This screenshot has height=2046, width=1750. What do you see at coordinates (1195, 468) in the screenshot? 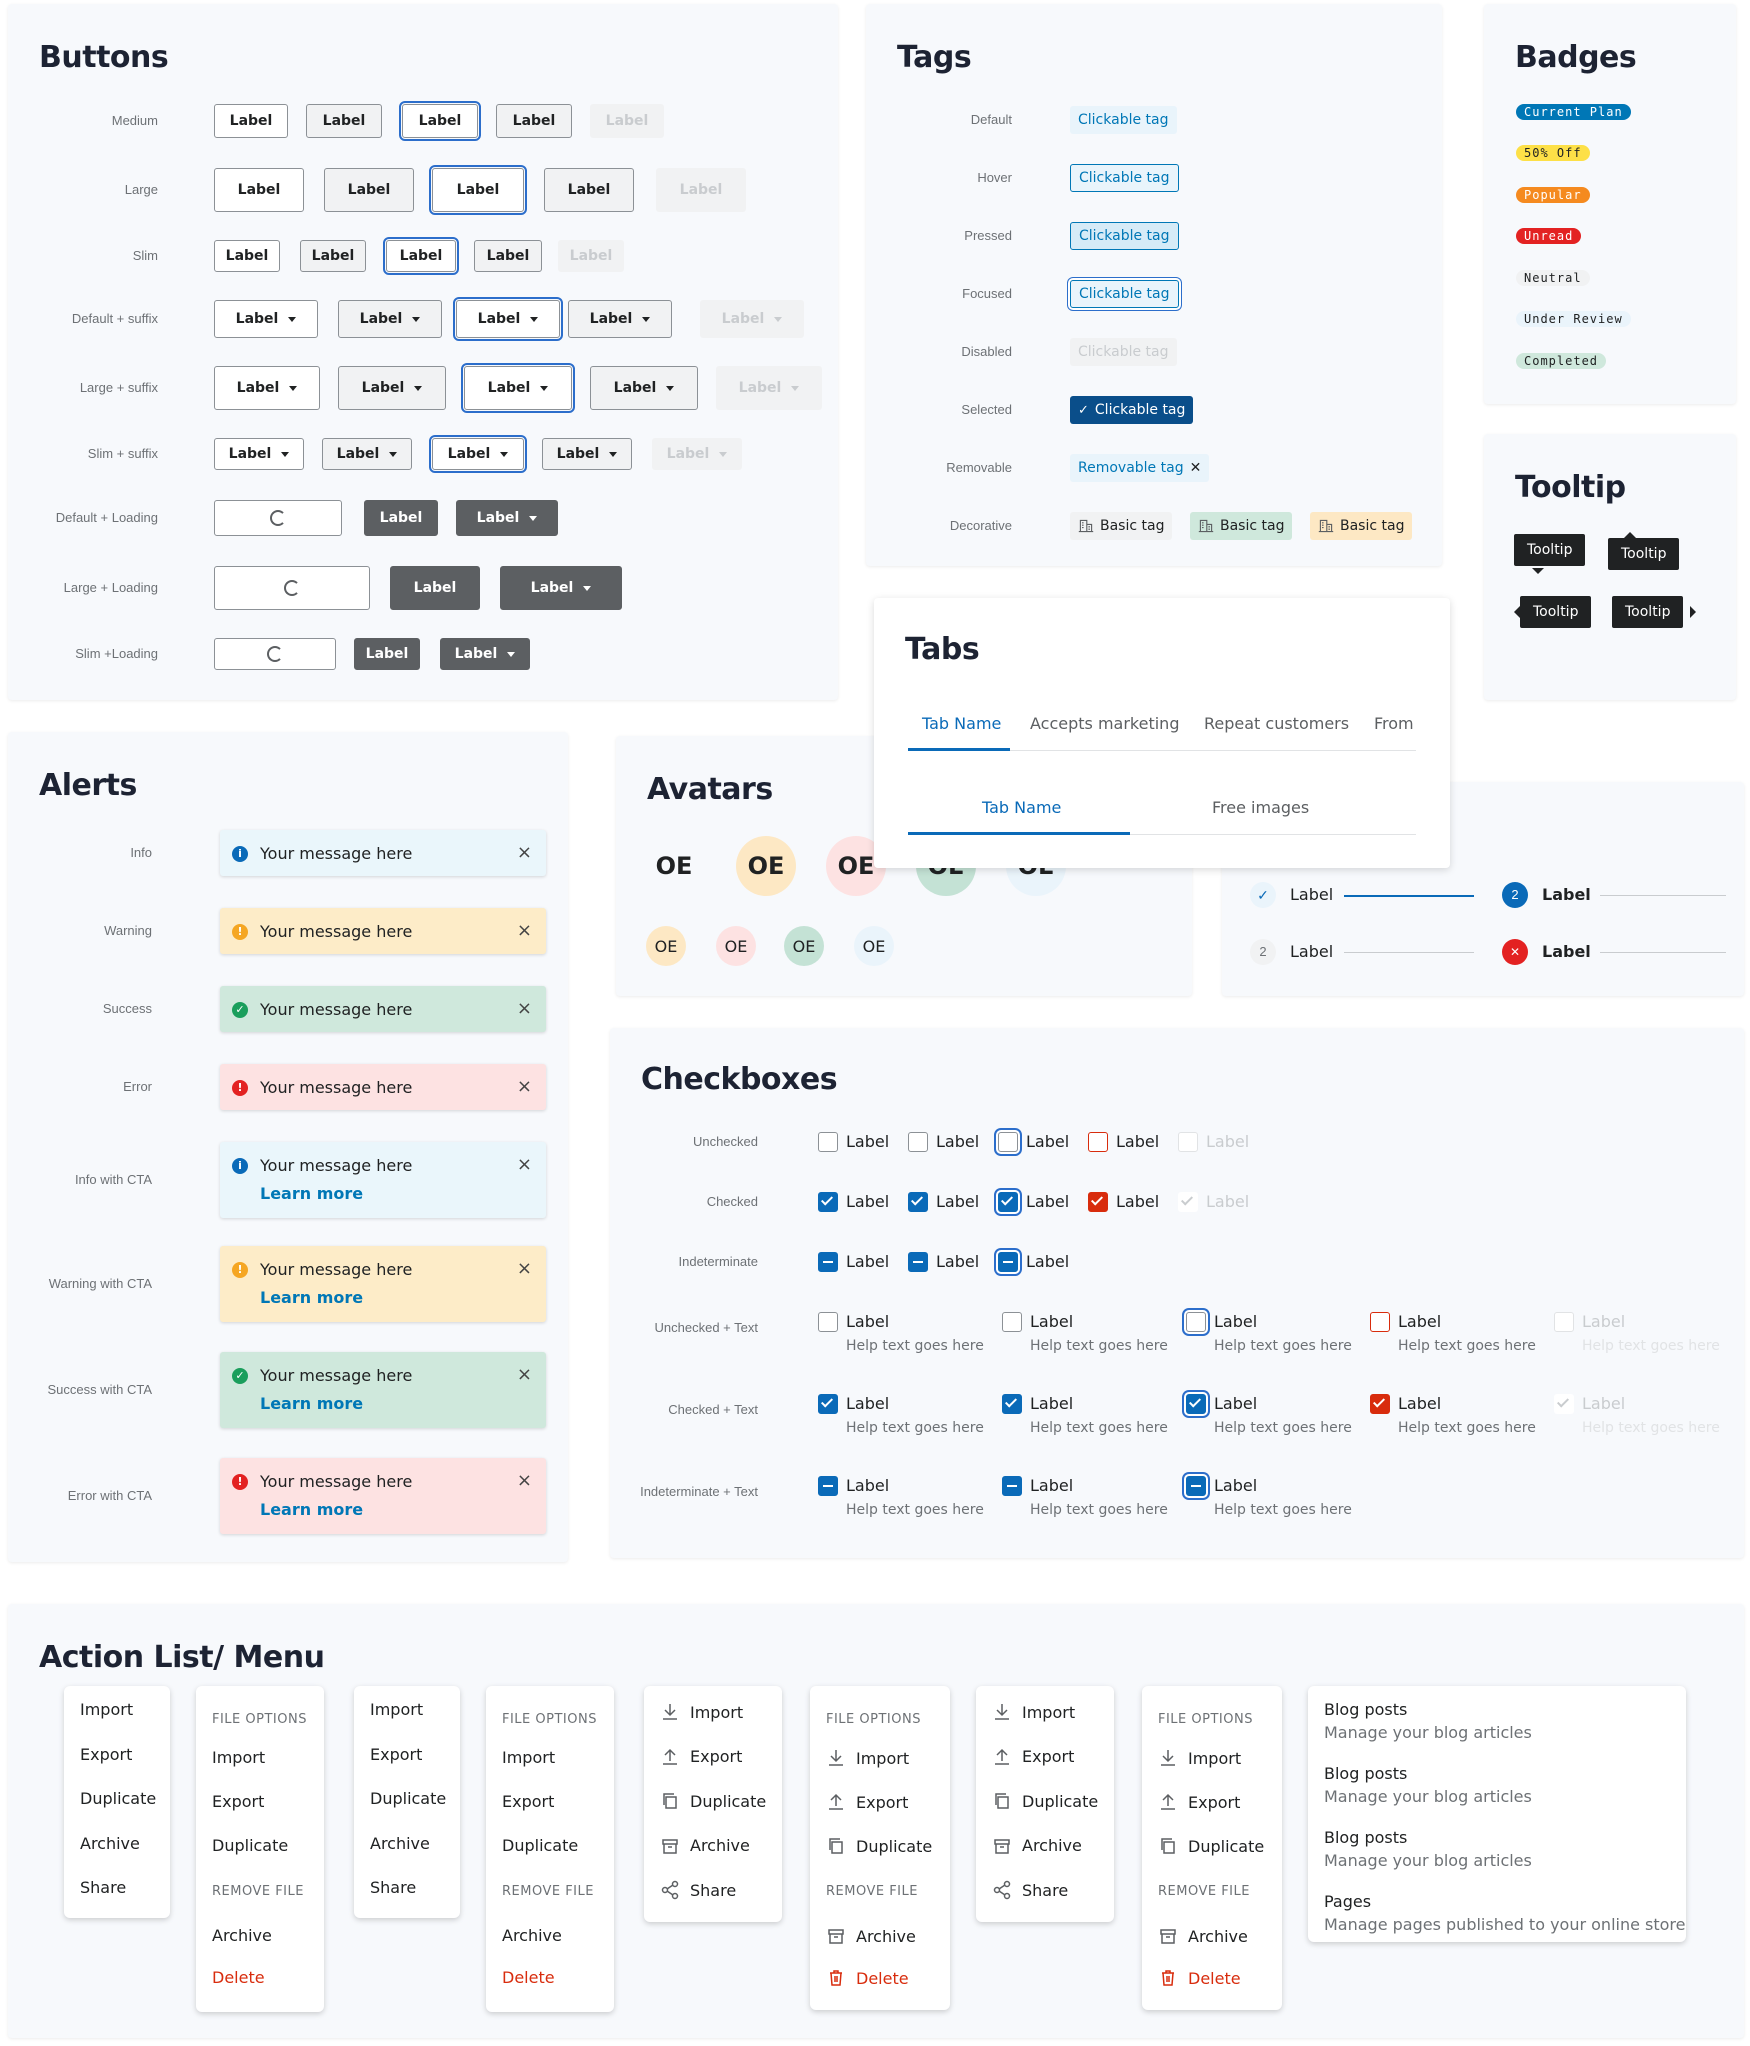
I see `close-icon: ✕` at bounding box center [1195, 468].